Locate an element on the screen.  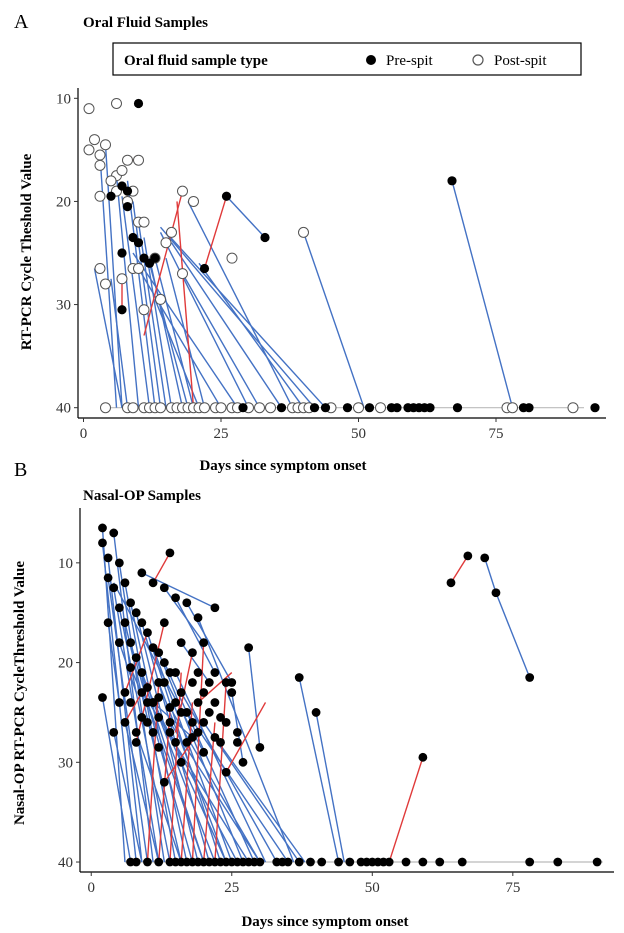
panel-a-x-tick-label: 25 is located at coordinates (221, 434).